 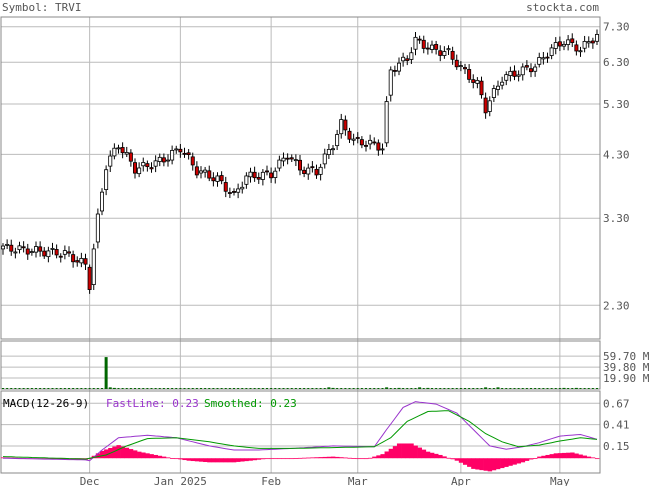 I want to click on volume-tick-label: 19.90 M, so click(x=626, y=378).